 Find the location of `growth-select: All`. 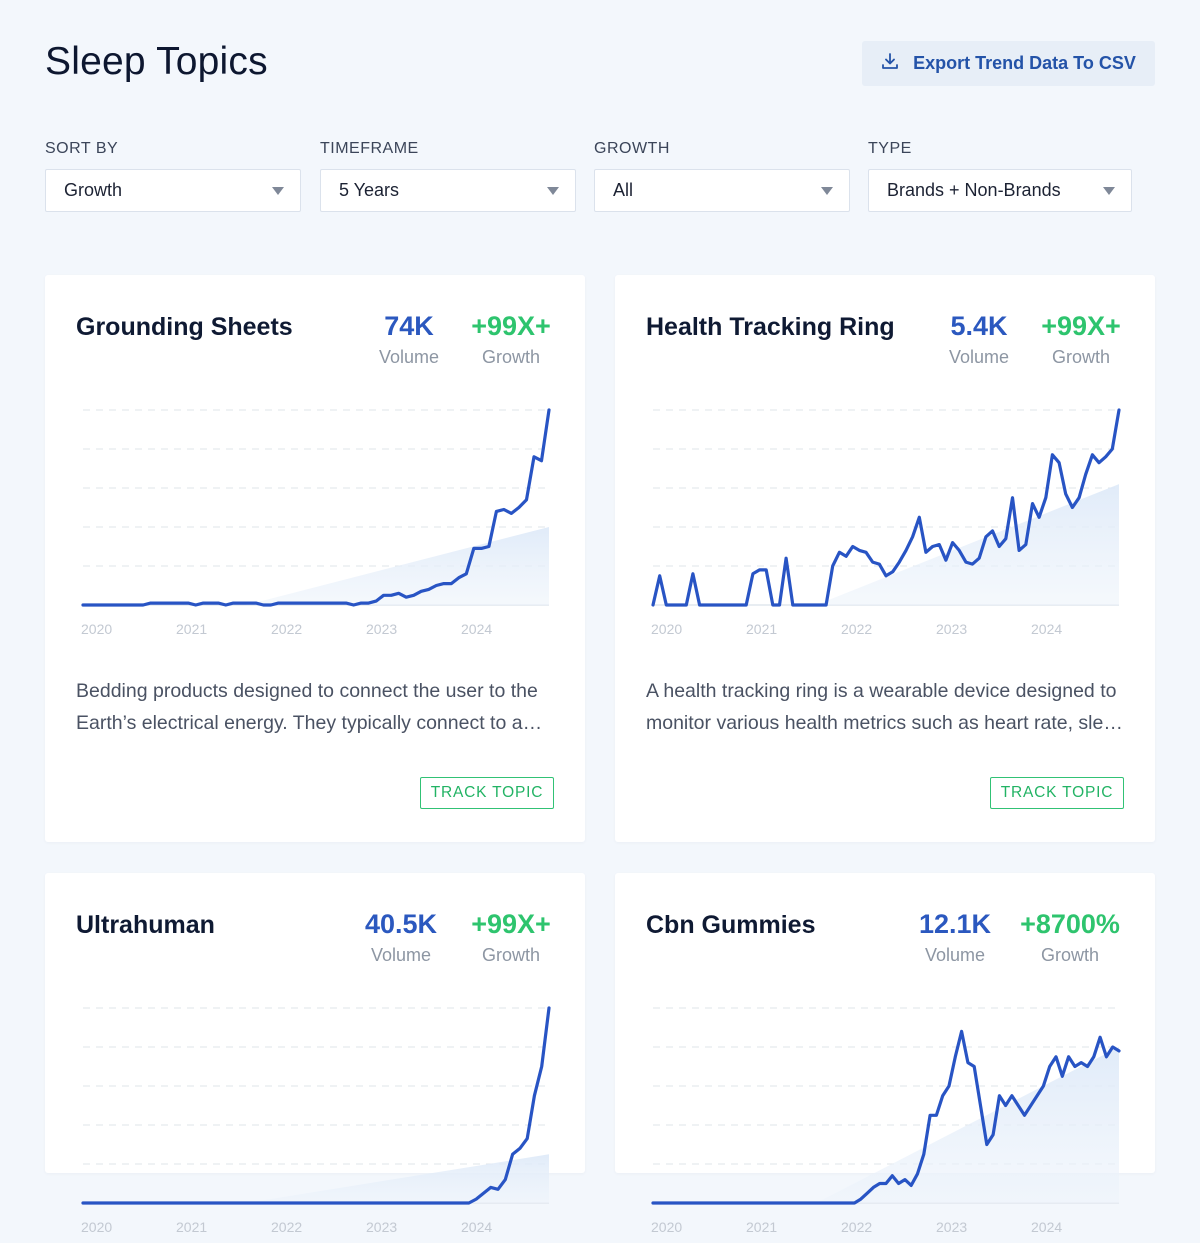

growth-select: All is located at coordinates (722, 190).